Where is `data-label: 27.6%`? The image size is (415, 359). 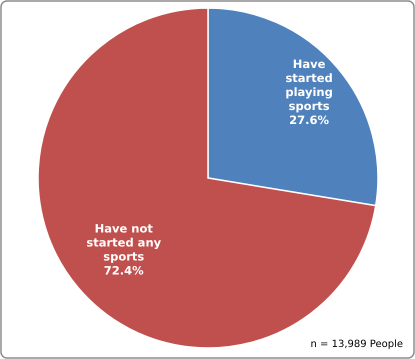
data-label: 27.6% is located at coordinates (309, 120).